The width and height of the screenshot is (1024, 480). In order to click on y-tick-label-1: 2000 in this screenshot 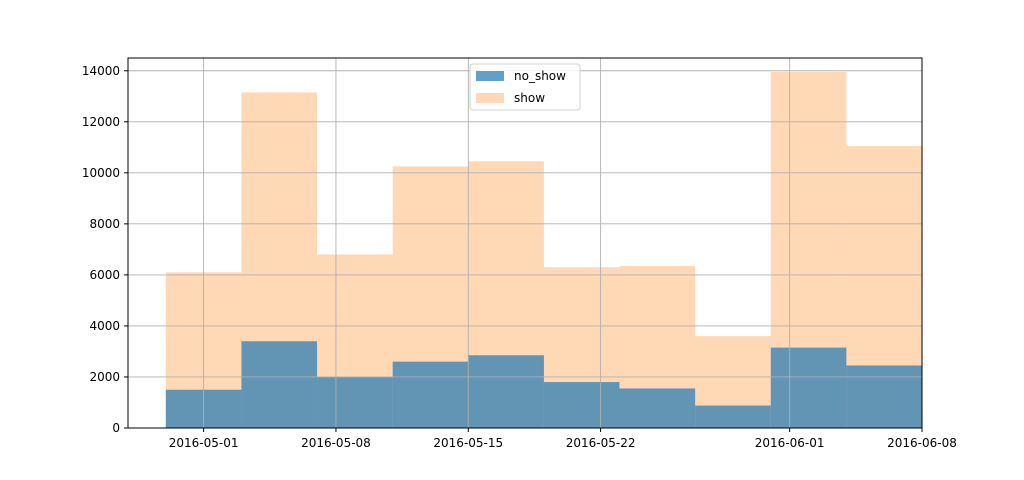, I will do `click(104, 377)`.